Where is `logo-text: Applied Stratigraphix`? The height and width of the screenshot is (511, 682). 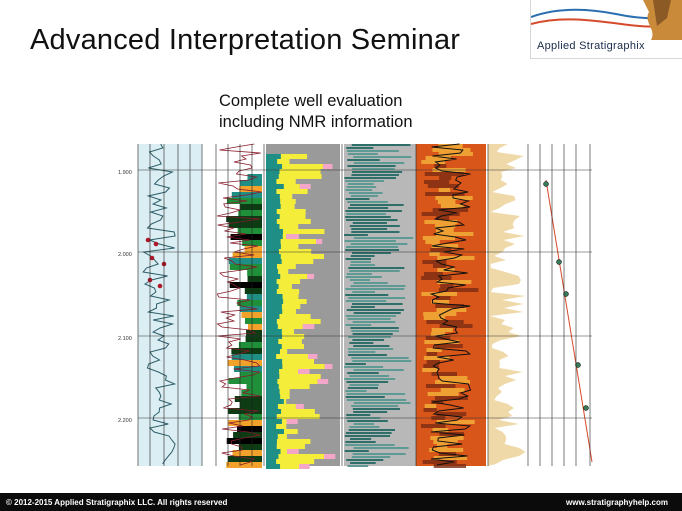
logo-text: Applied Stratigraphix is located at coordinates (591, 46).